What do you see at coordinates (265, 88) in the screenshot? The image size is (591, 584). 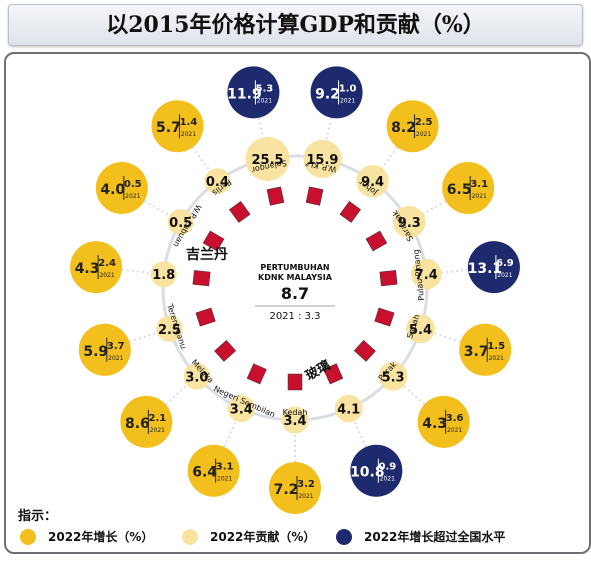 I see `growth-2021-value: 5.3` at bounding box center [265, 88].